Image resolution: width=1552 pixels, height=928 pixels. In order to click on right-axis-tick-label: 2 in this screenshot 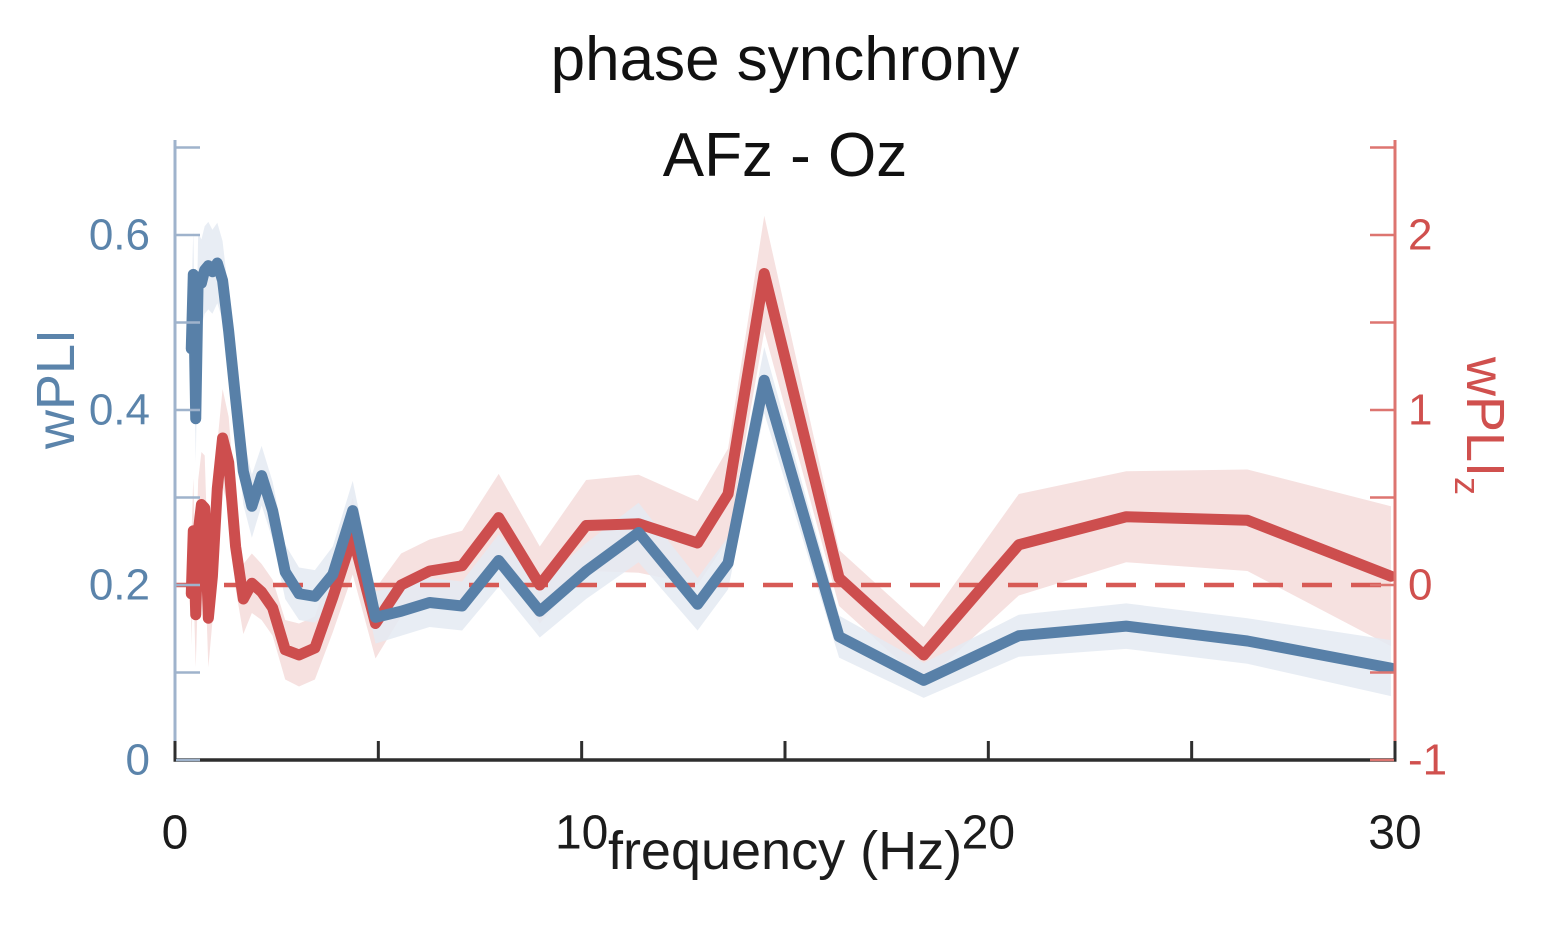, I will do `click(1420, 235)`.